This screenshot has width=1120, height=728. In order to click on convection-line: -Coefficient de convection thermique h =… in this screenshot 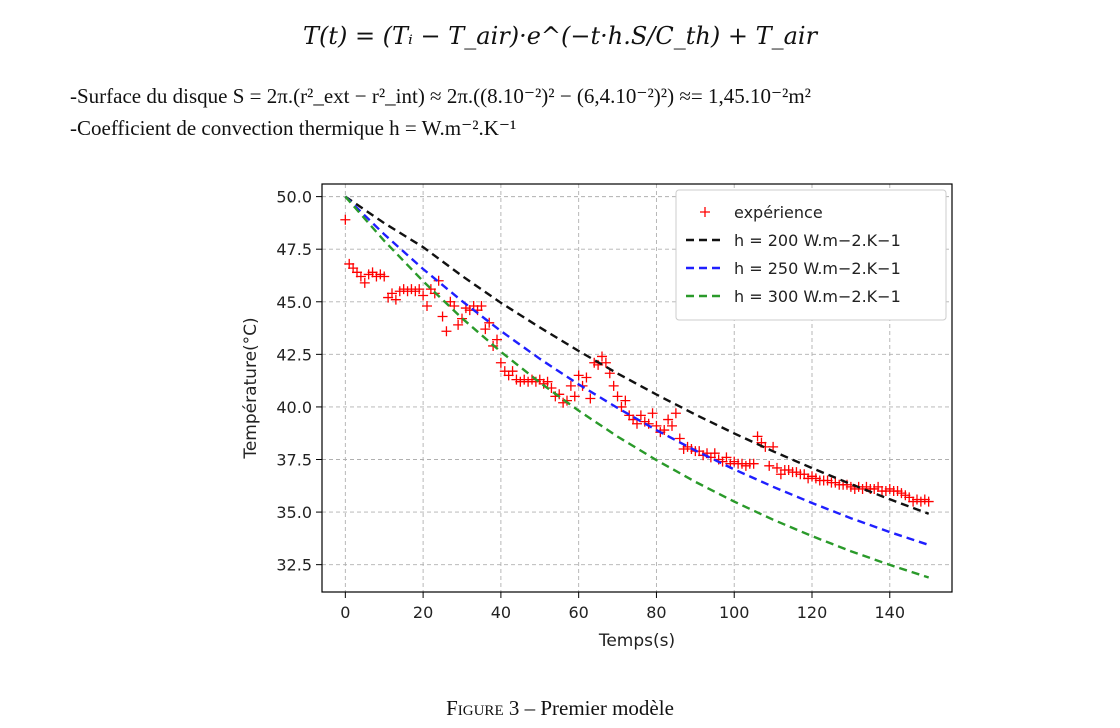, I will do `click(293, 128)`.